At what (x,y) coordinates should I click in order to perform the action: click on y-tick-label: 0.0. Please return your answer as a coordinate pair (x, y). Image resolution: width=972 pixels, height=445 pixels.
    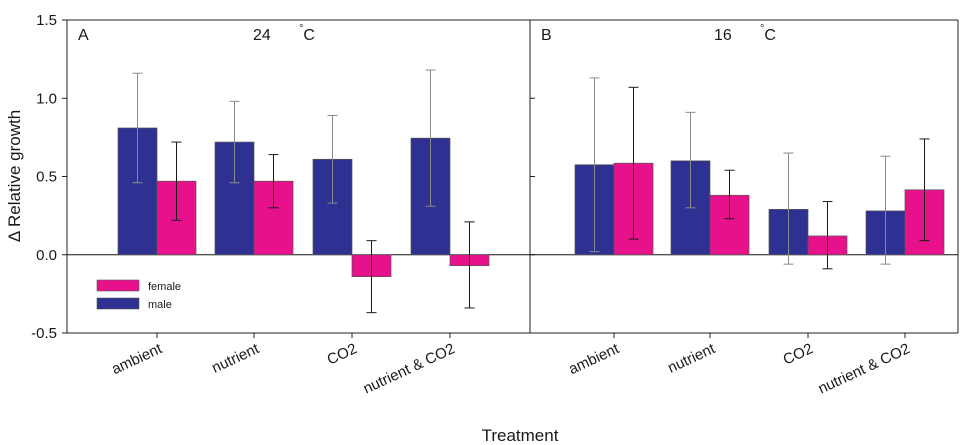
    Looking at the image, I should click on (46, 255).